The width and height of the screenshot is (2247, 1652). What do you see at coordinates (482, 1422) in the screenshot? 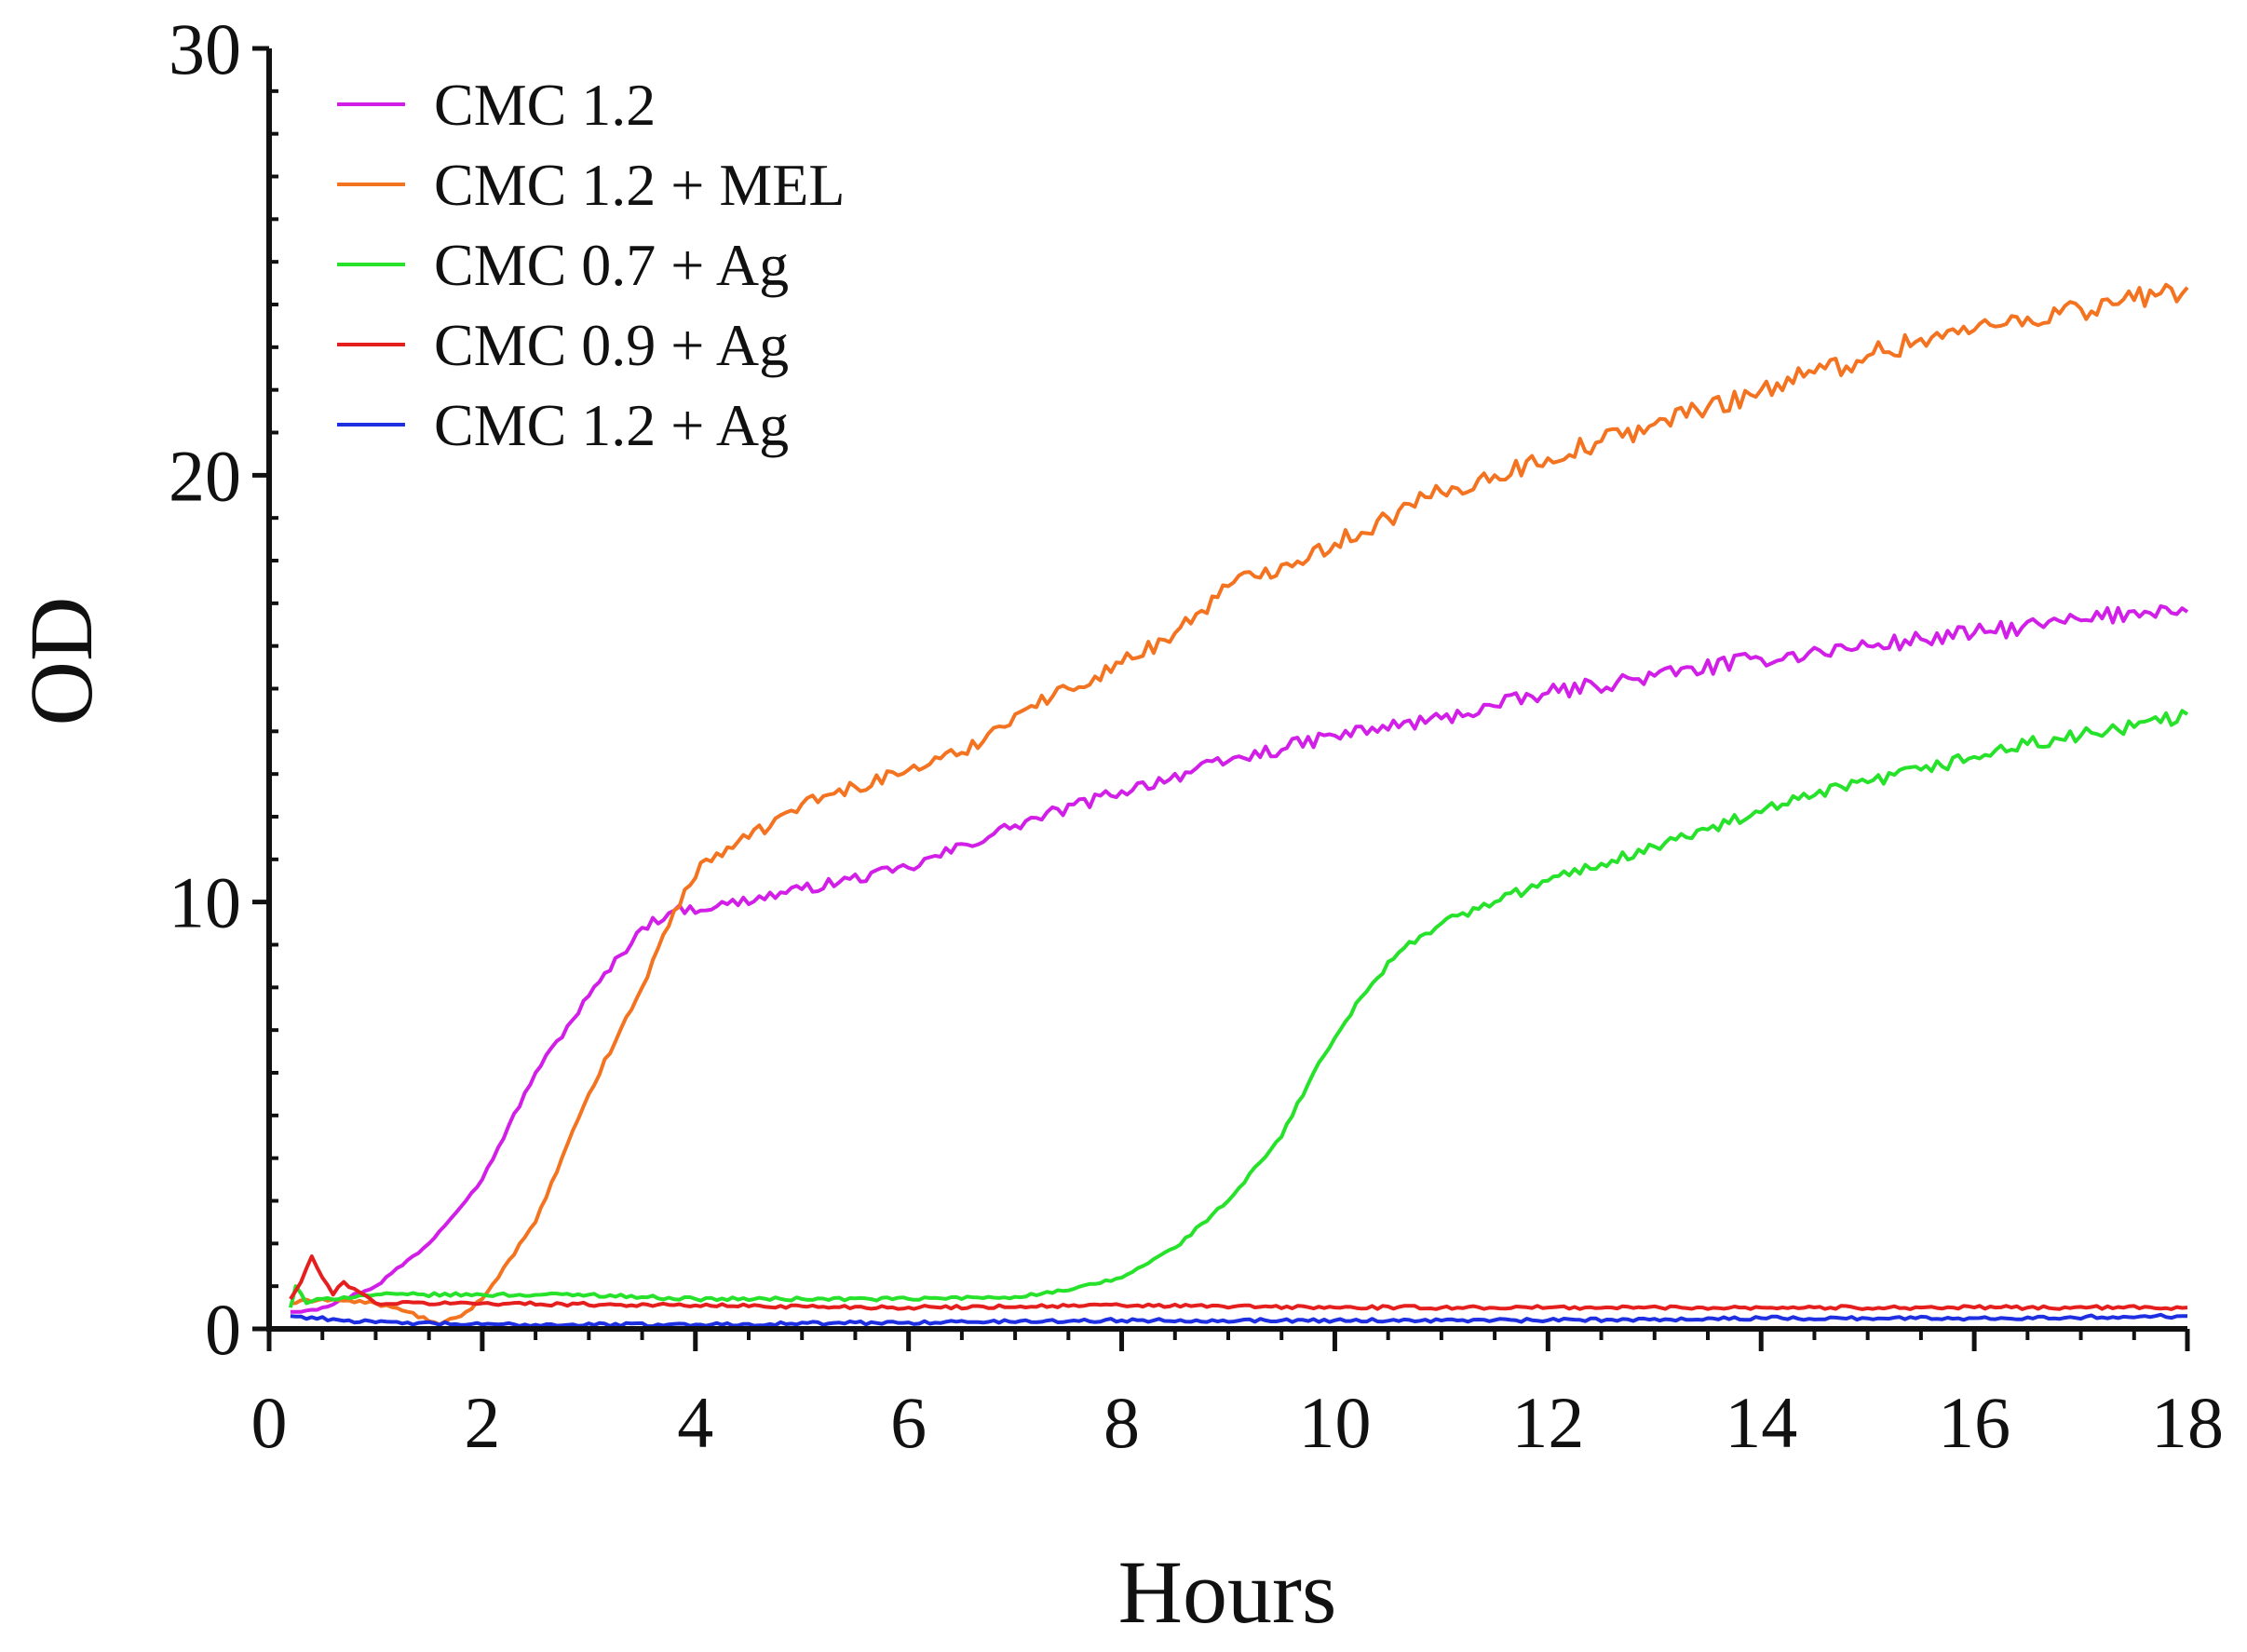
I see `x-tick-label: 2` at bounding box center [482, 1422].